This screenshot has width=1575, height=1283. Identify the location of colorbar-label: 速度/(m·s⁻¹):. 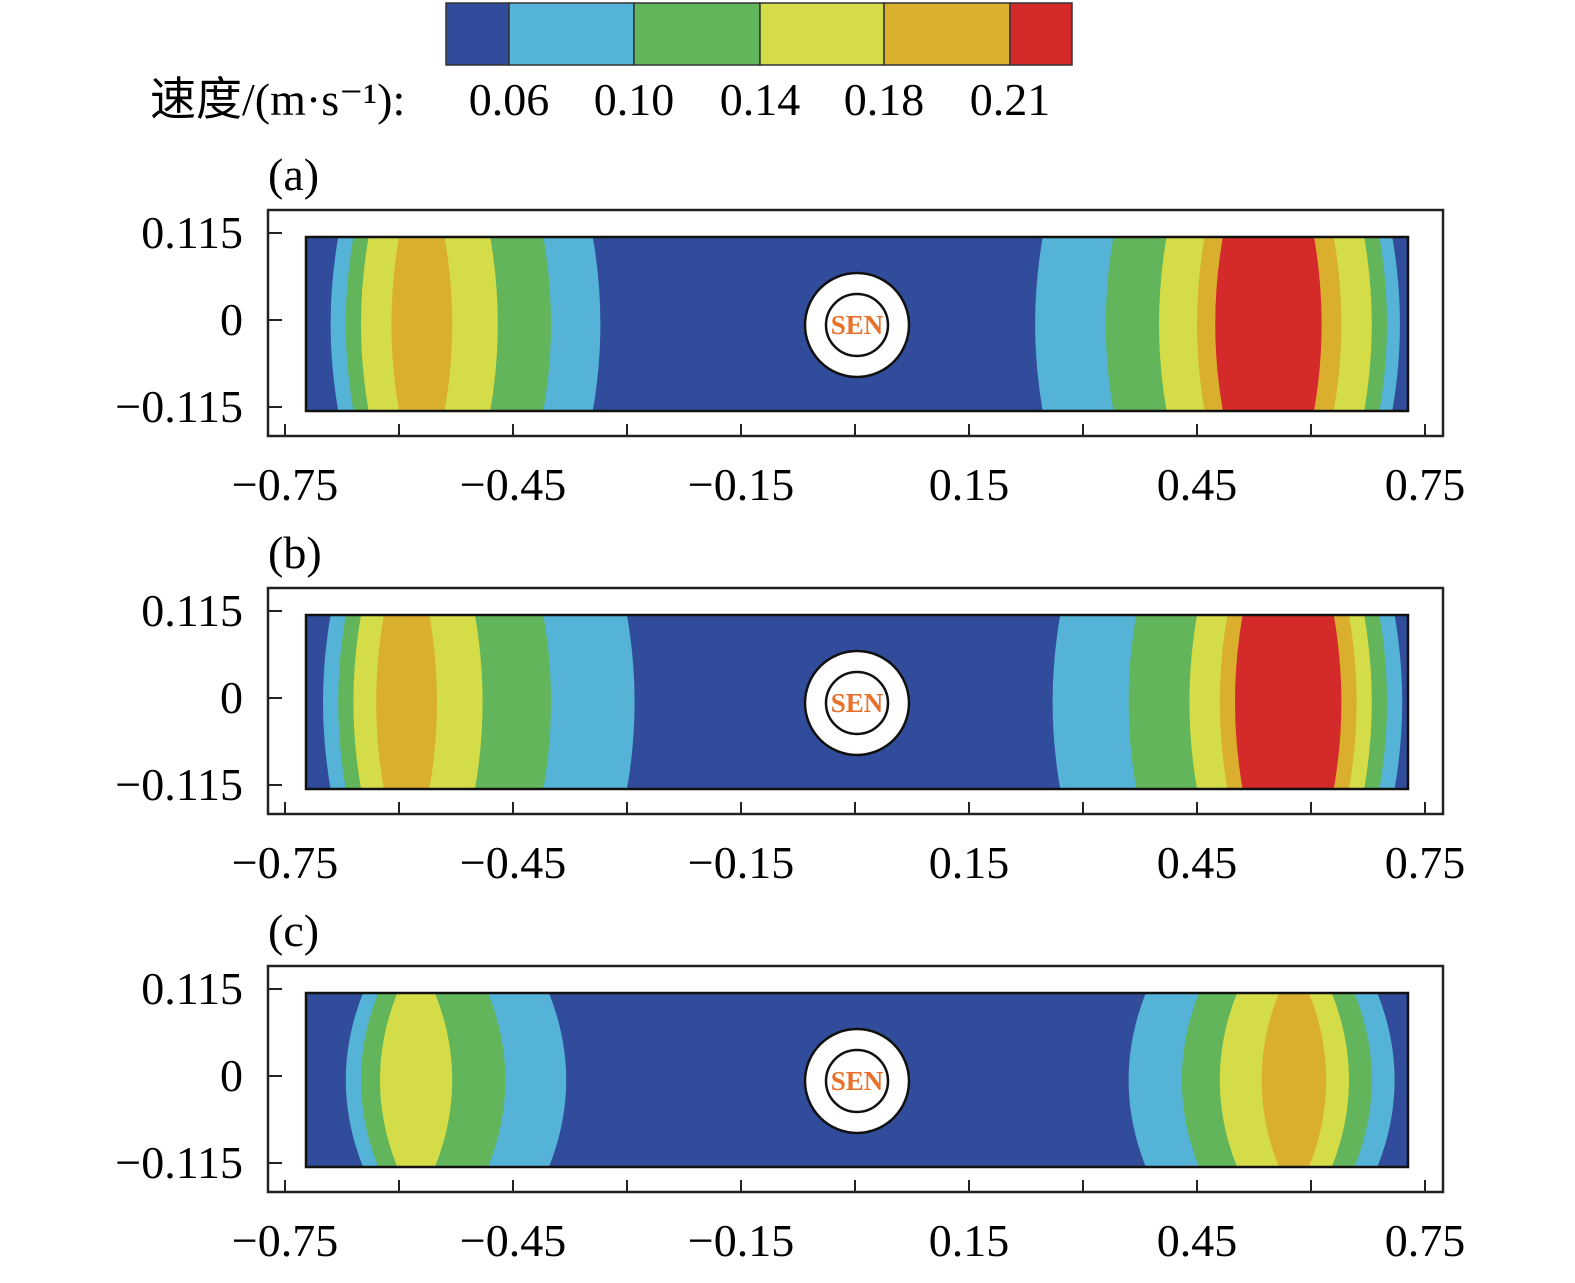
(277, 99).